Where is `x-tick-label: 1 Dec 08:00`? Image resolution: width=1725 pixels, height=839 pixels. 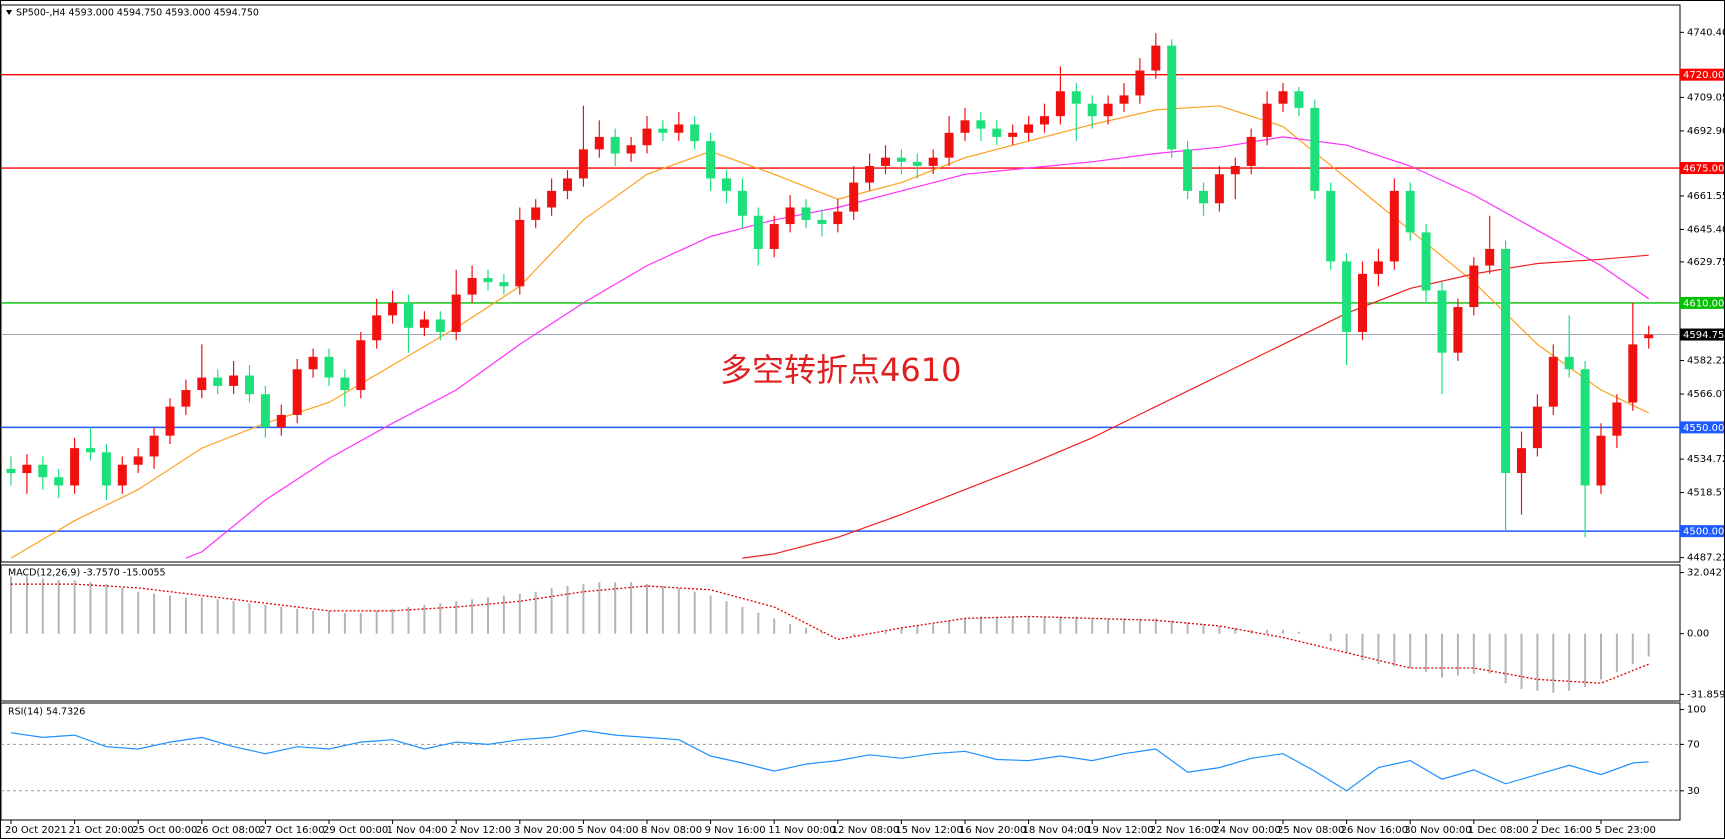
x-tick-label: 1 Dec 08:00 is located at coordinates (1498, 830).